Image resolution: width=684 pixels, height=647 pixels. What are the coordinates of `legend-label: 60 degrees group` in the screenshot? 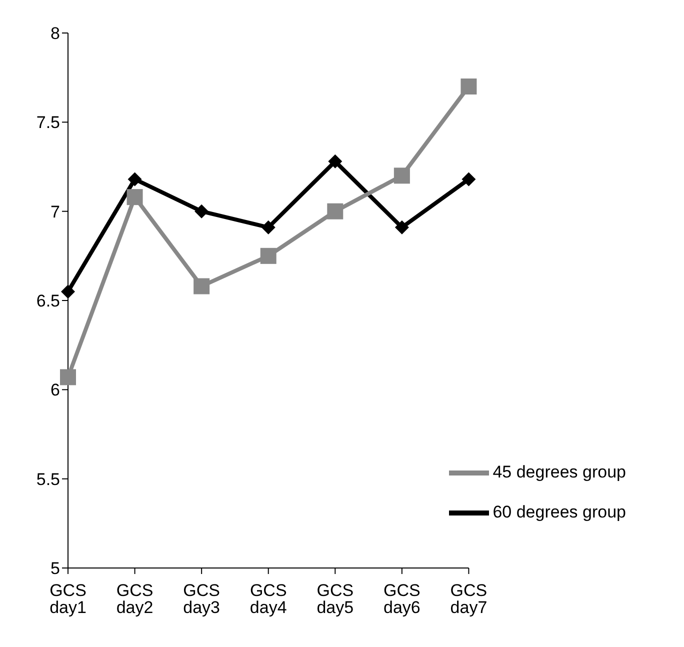 It's located at (559, 512).